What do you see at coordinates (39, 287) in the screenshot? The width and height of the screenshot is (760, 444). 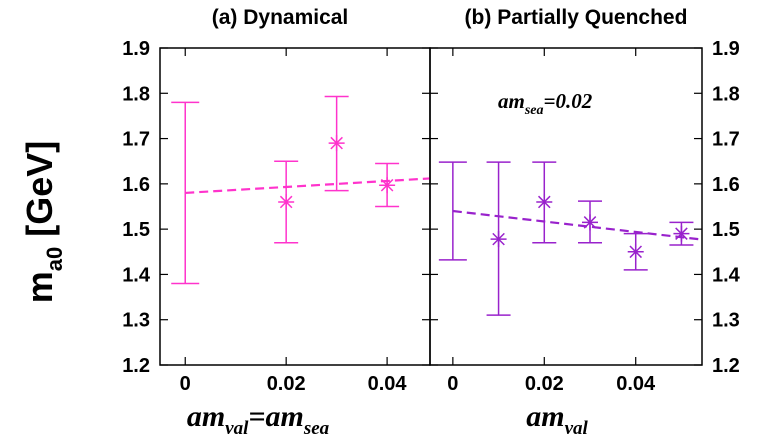 I see `y-axis-label-main: m` at bounding box center [39, 287].